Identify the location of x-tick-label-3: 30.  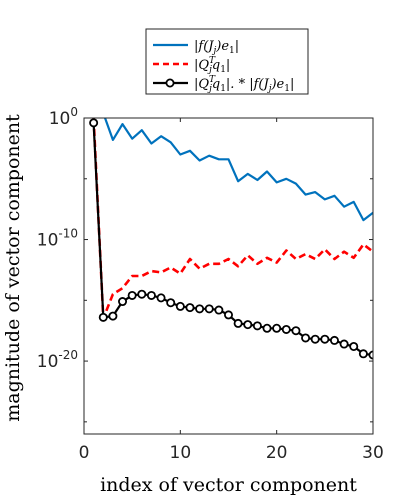
(373, 453).